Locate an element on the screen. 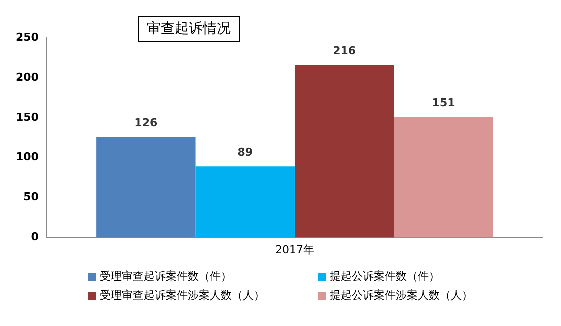  y-tick-label: 0 is located at coordinates (35, 237).